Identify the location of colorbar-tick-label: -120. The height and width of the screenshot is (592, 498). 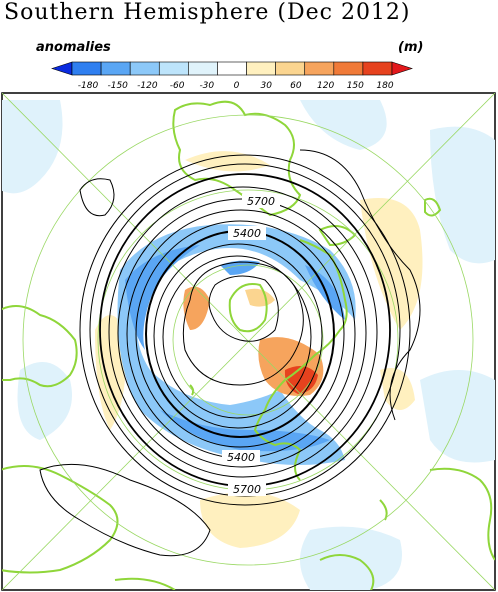
(147, 86).